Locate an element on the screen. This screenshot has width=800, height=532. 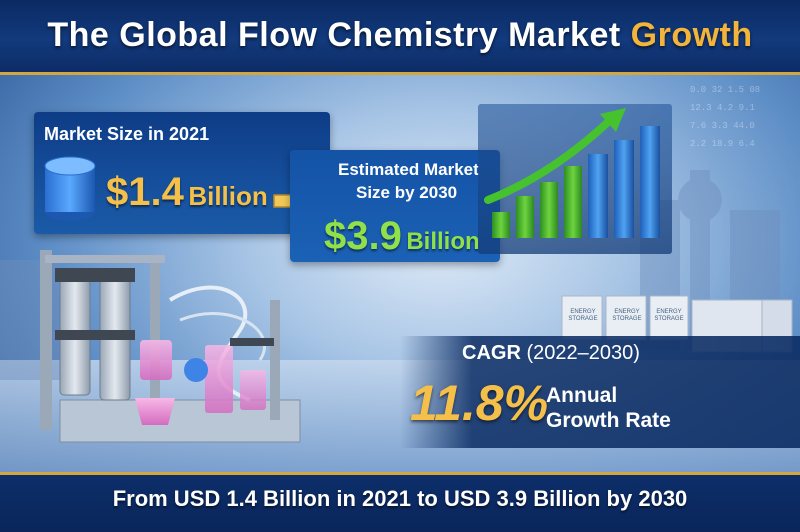
cagr-label-text: CAGR is located at coordinates (491, 353).